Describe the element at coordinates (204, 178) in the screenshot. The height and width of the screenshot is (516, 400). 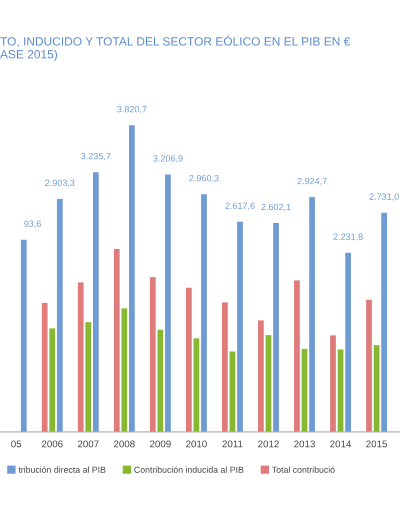
I see `data-label: 2.960,3` at that location.